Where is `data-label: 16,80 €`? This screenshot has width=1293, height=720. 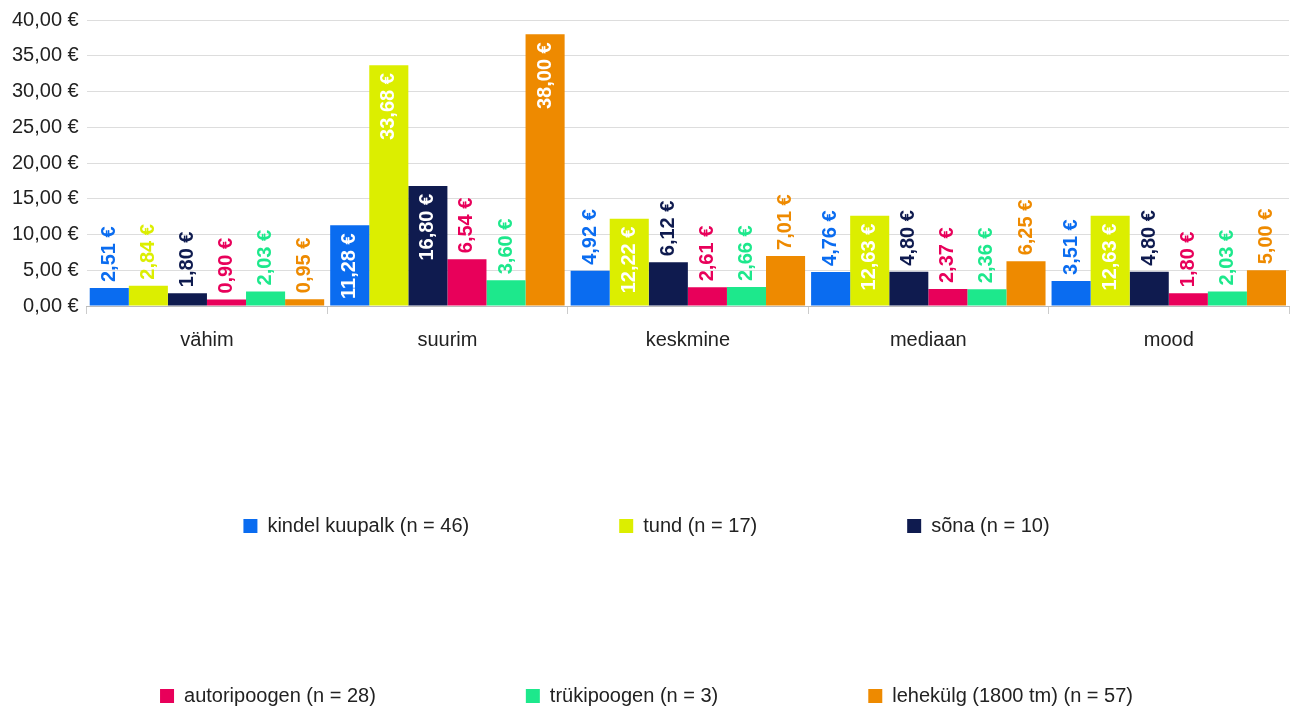 data-label: 16,80 € is located at coordinates (426, 227).